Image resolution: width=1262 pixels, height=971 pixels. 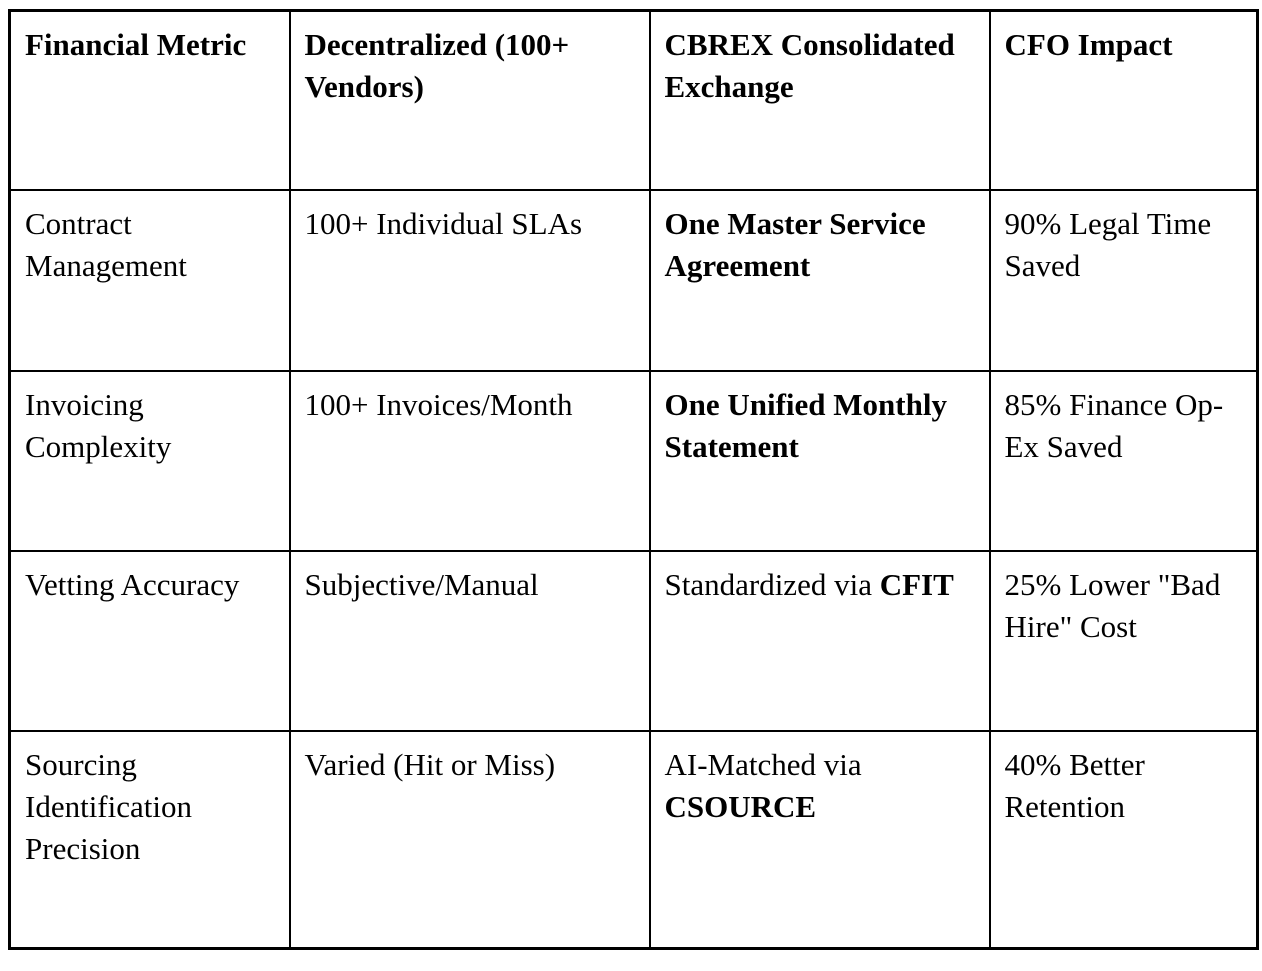 What do you see at coordinates (469, 460) in the screenshot?
I see `decentralized-cell: 100+ Invoices/Month` at bounding box center [469, 460].